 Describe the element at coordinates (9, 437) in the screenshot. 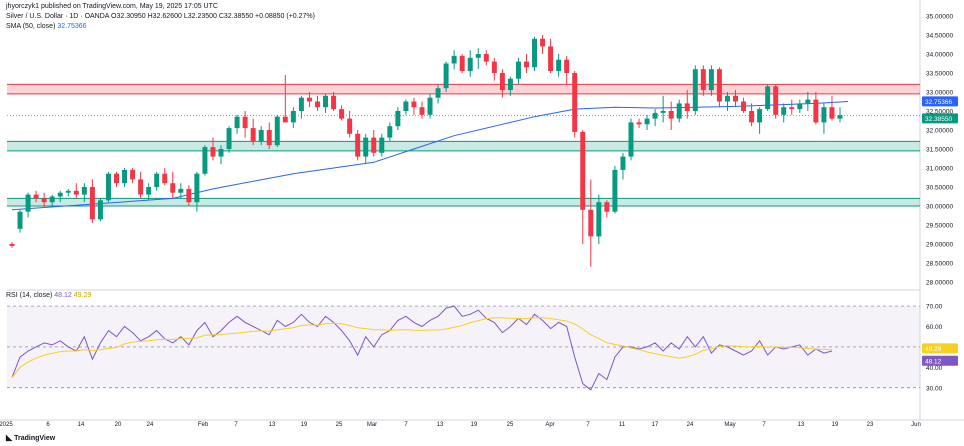

I see `tv-icon: ◣` at that location.